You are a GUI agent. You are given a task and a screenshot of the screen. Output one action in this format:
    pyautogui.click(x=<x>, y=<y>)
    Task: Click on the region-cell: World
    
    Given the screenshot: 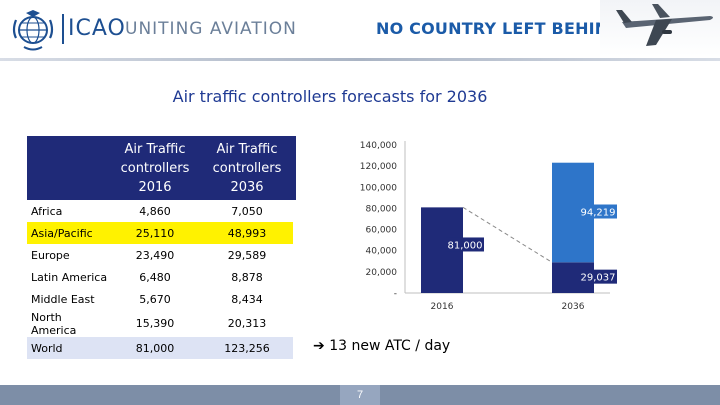 What is the action you would take?
    pyautogui.click(x=68, y=348)
    